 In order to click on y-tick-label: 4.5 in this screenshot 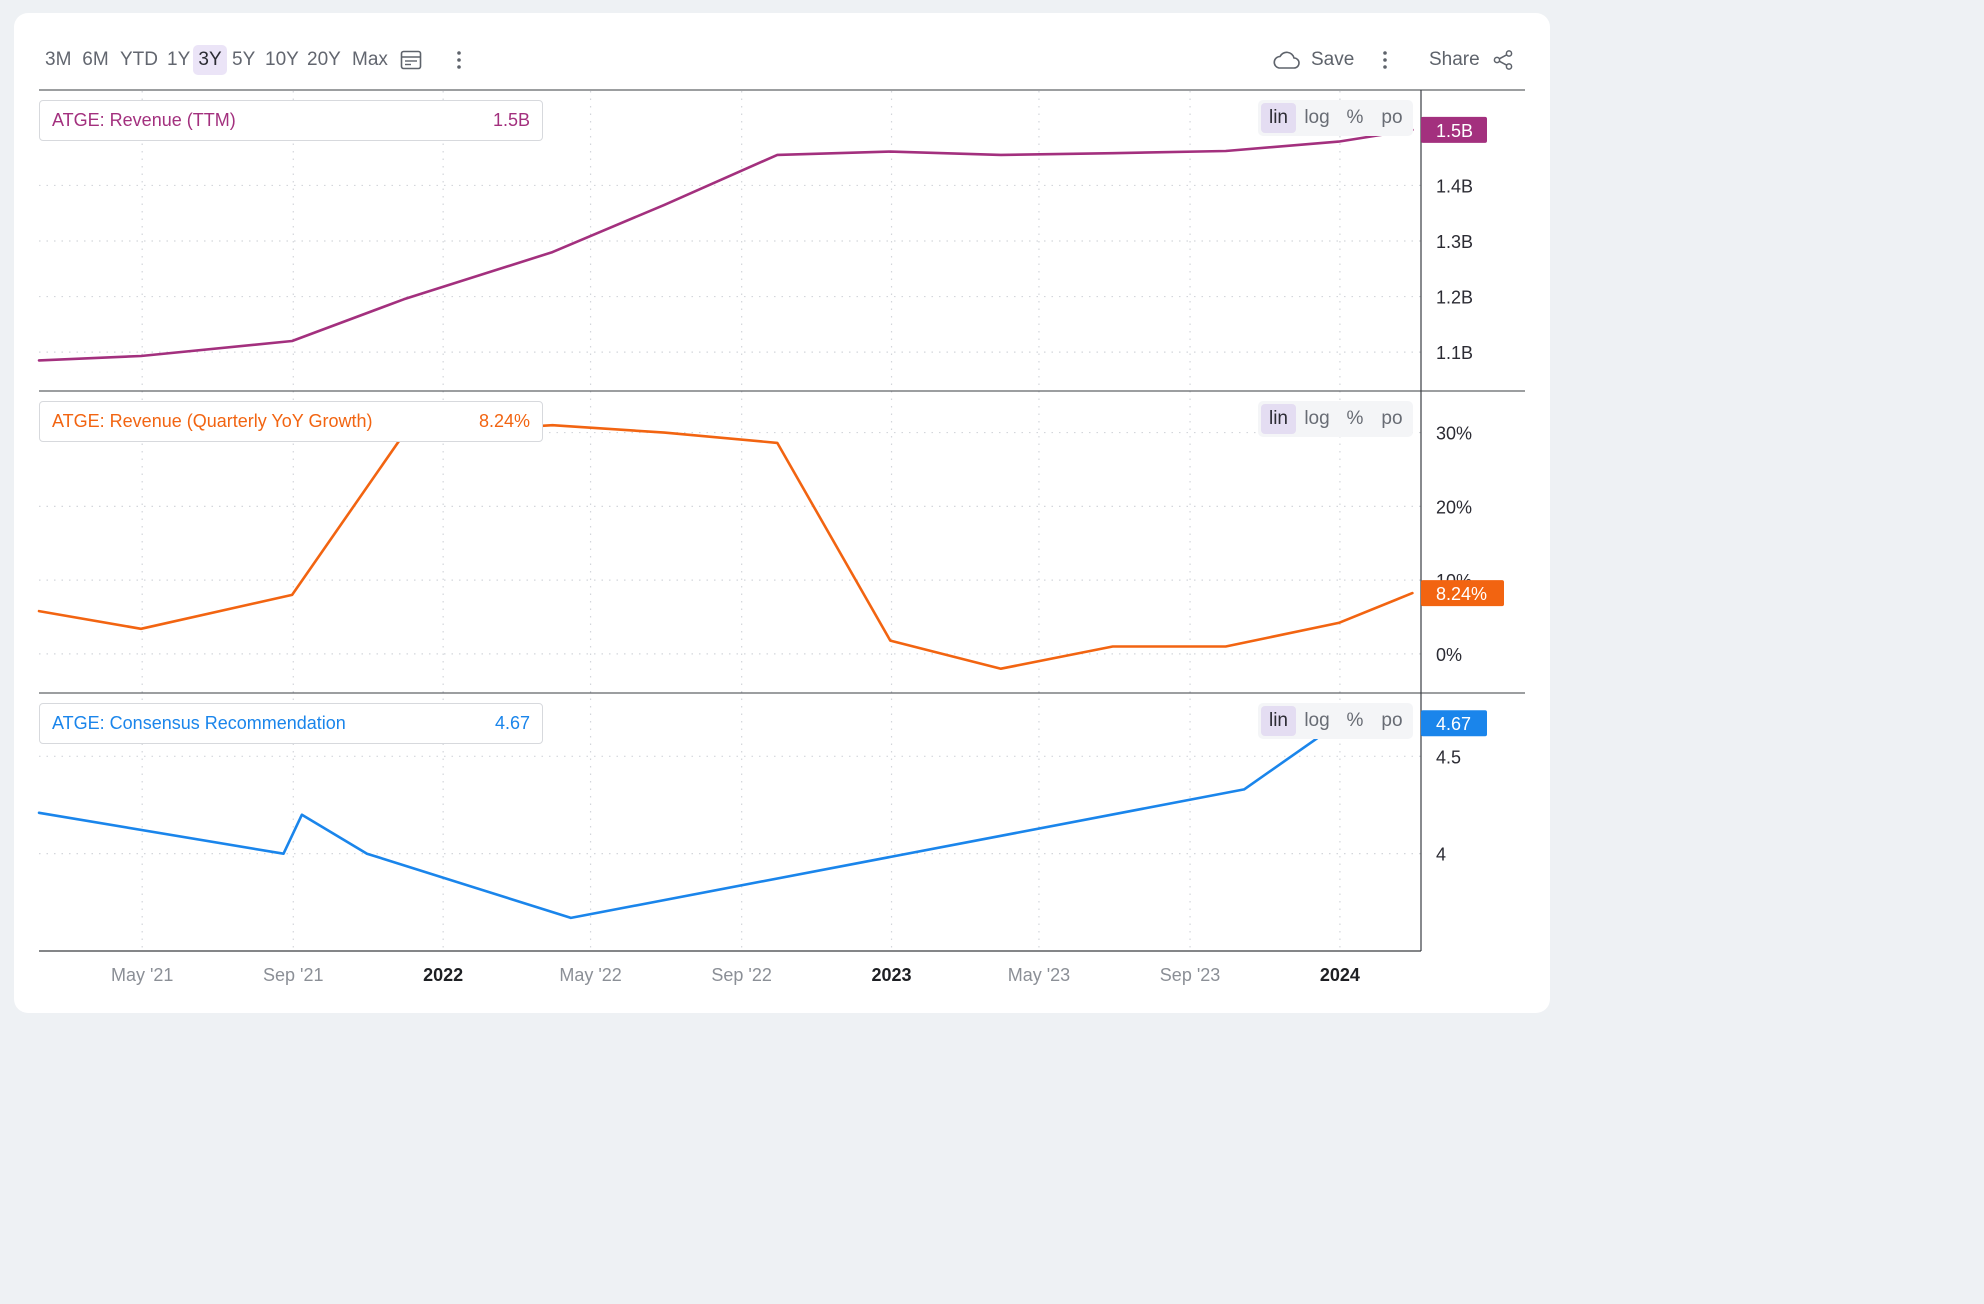, I will do `click(1448, 757)`.